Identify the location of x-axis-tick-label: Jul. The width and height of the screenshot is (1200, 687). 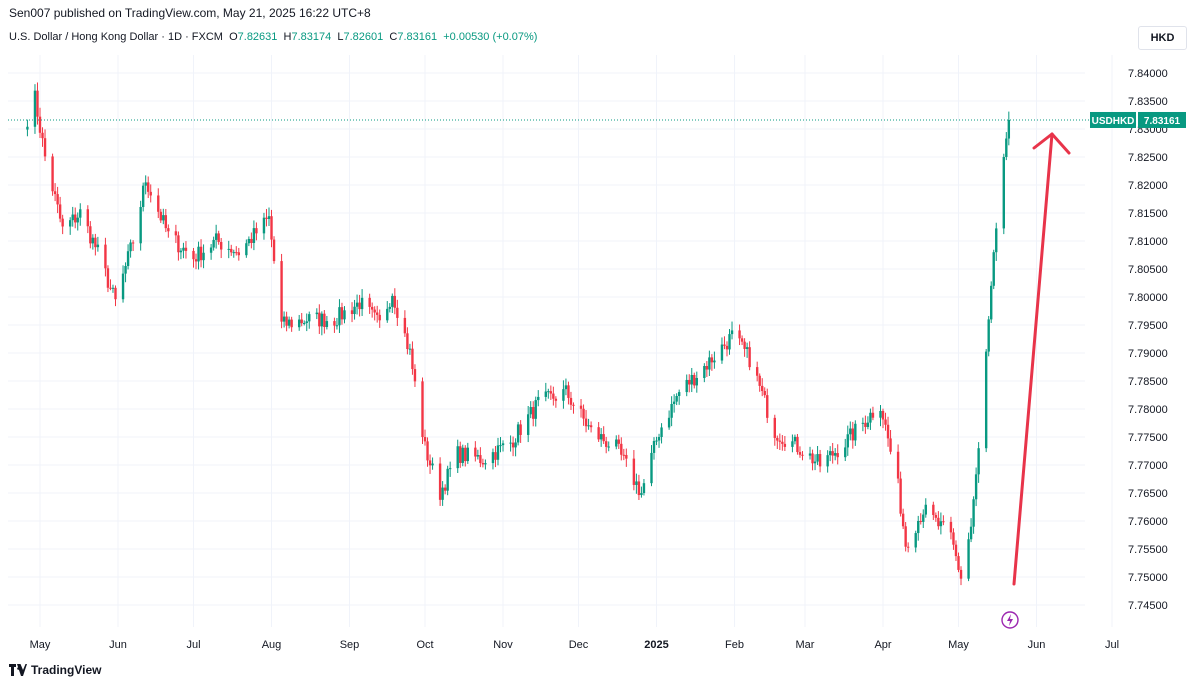
(193, 645).